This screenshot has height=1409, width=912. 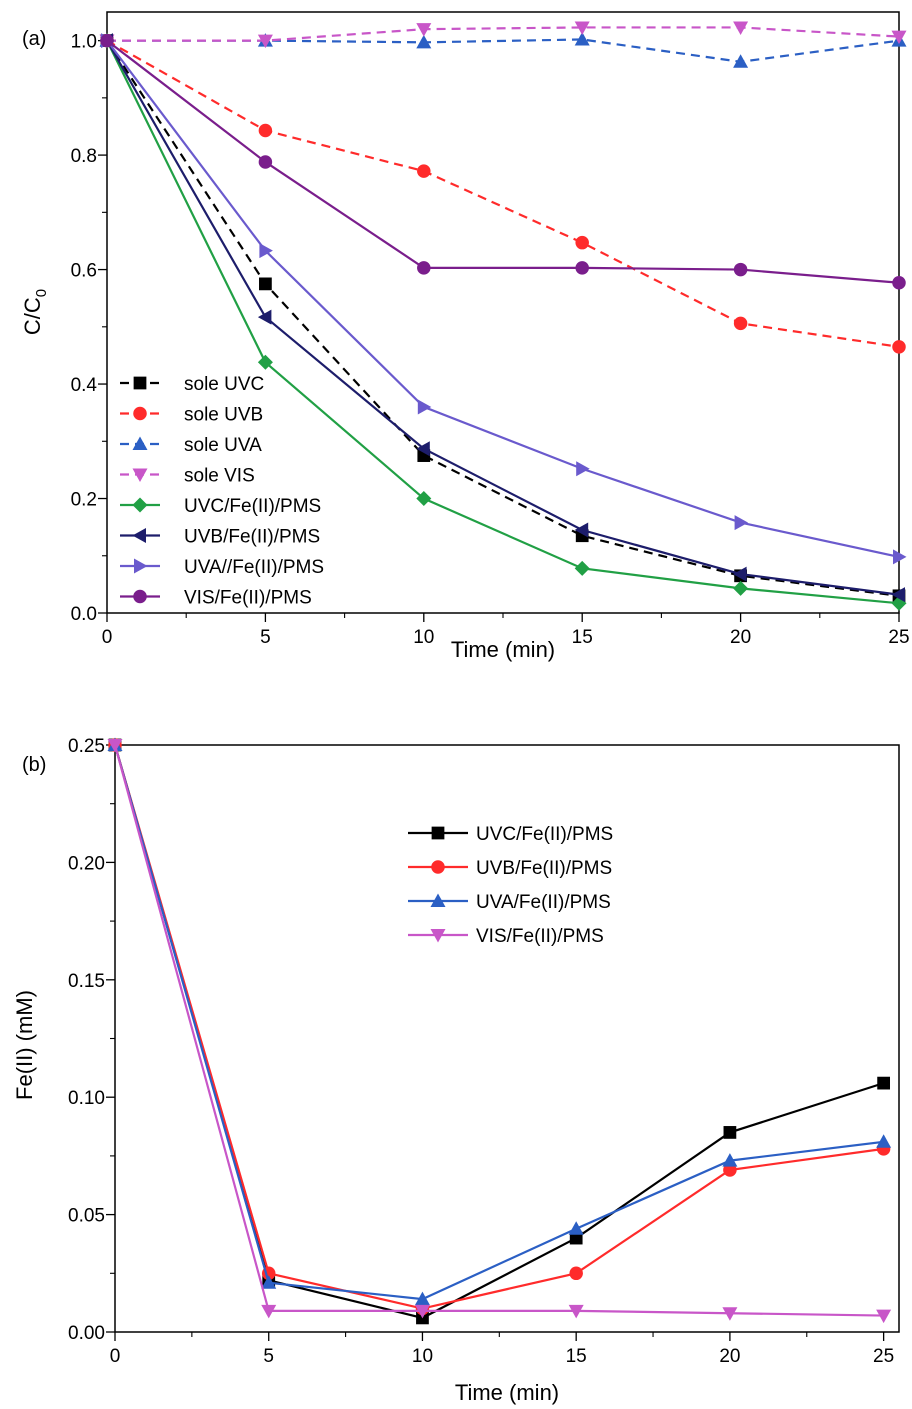 I want to click on y-tick-label: 0.05, so click(x=86, y=1216).